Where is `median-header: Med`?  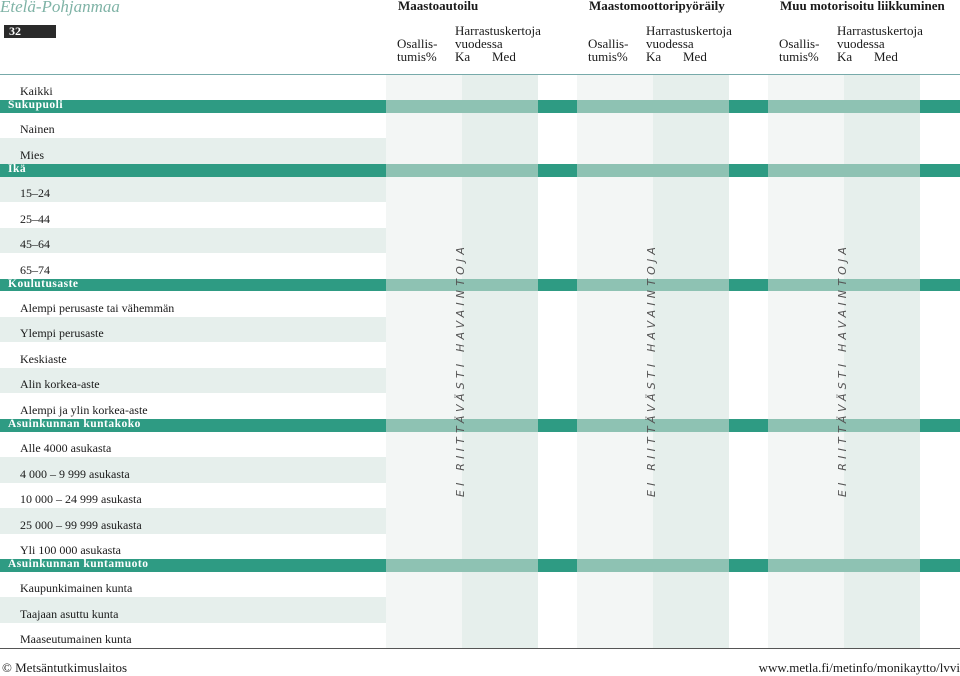
median-header: Med is located at coordinates (504, 56).